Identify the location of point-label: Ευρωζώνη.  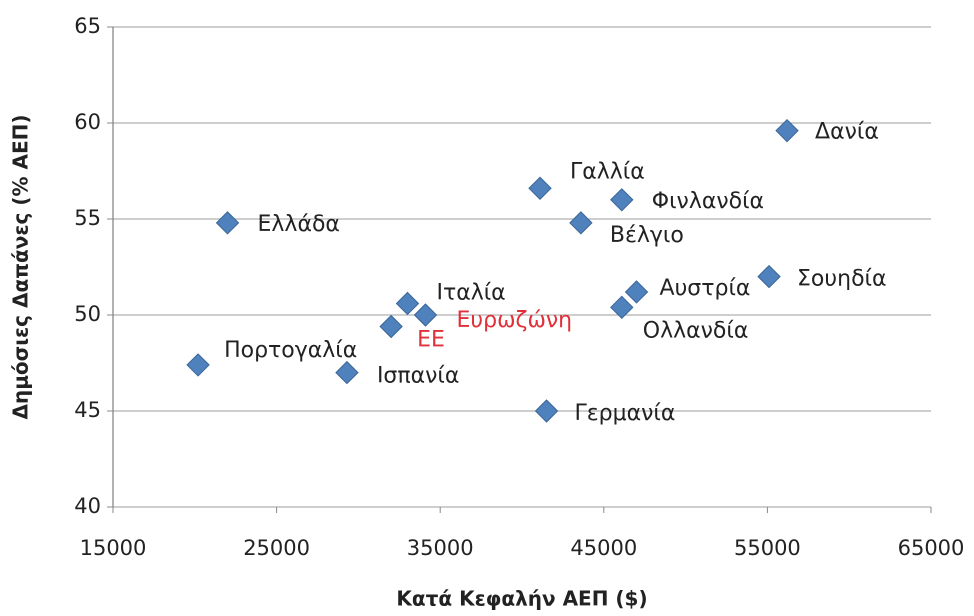
(514, 320).